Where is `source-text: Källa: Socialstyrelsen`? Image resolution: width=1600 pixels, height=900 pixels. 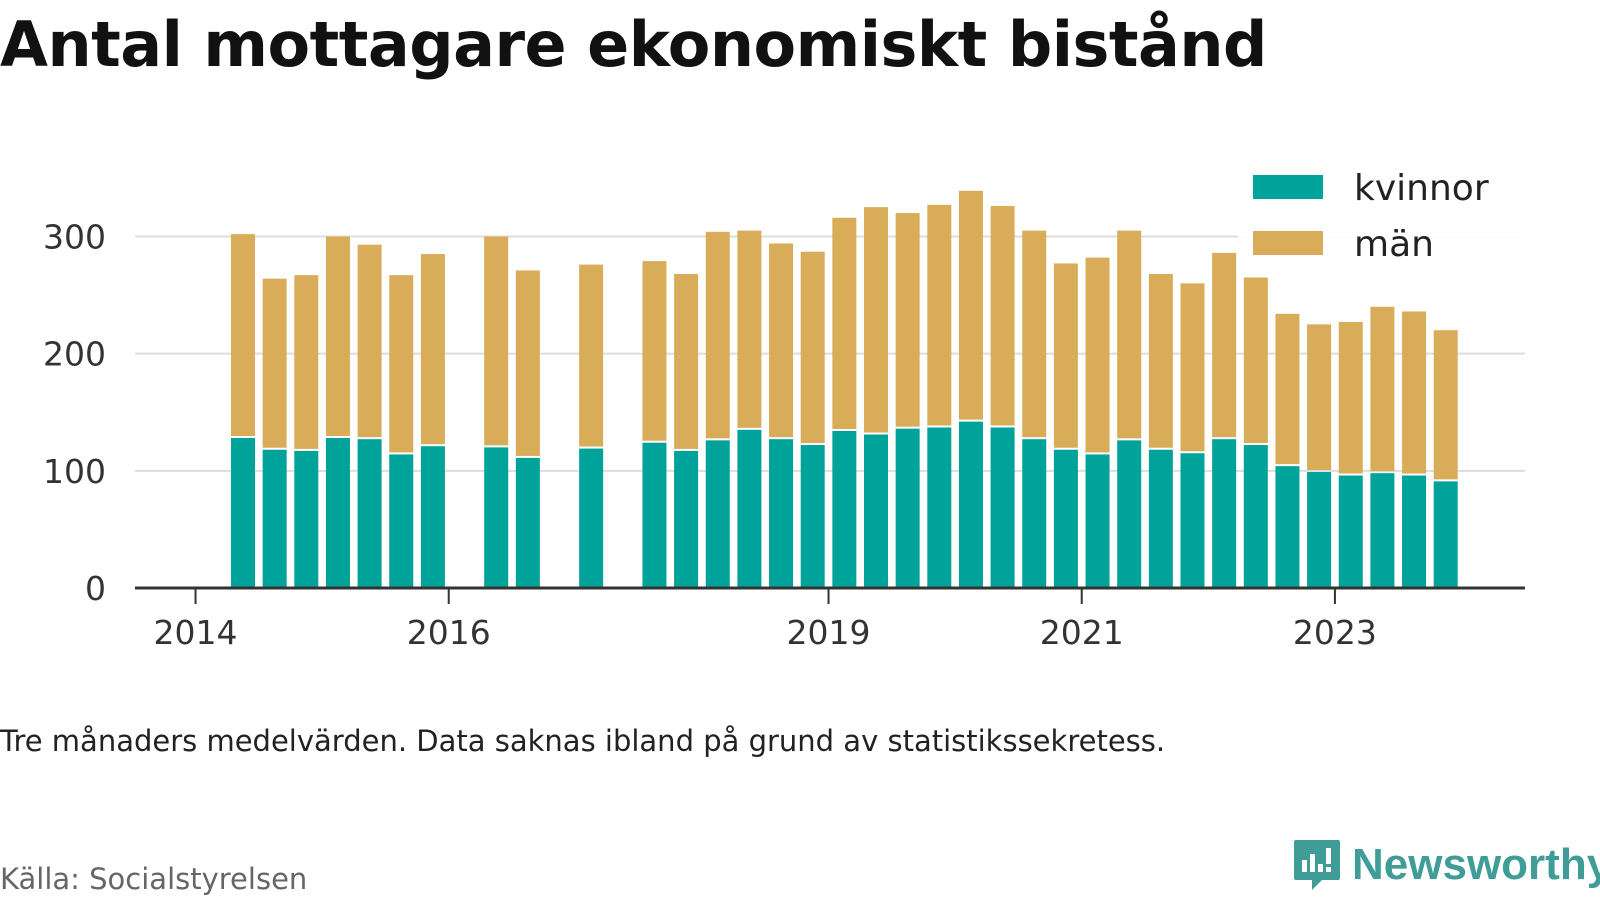 source-text: Källa: Socialstyrelsen is located at coordinates (154, 879).